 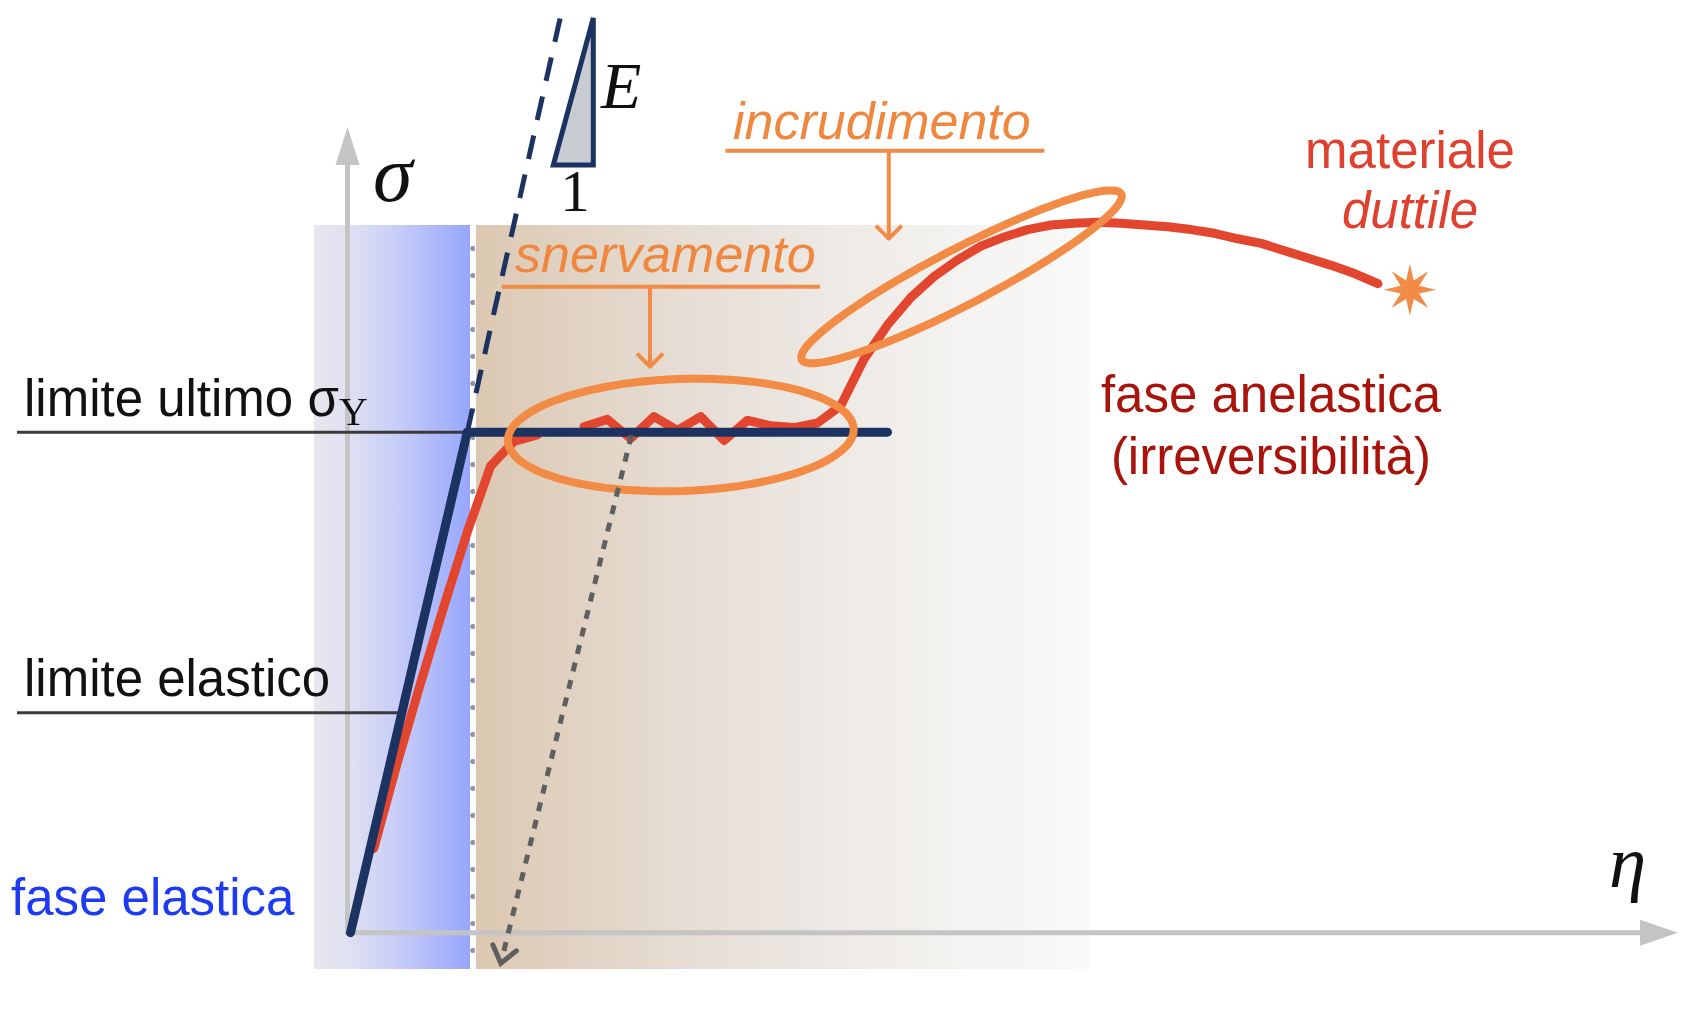 What do you see at coordinates (153, 897) in the screenshot?
I see `text: fase elastica` at bounding box center [153, 897].